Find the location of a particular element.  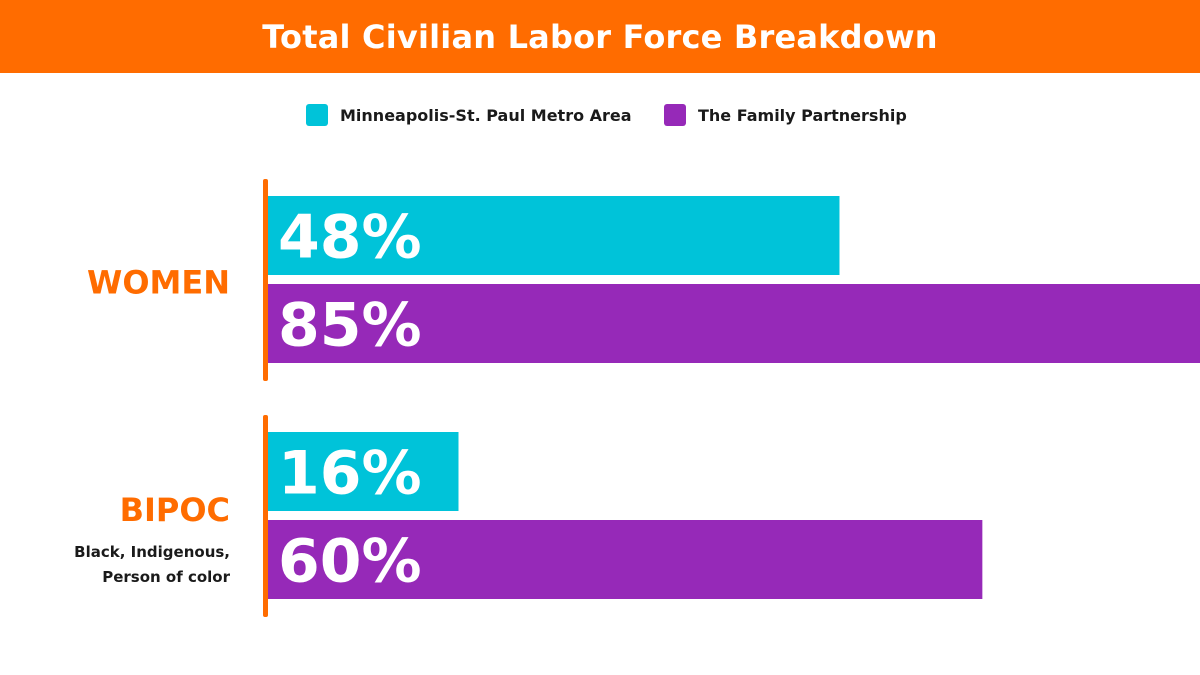

title-banner: Total Civilian Labor Force Breakdown is located at coordinates (600, 36).